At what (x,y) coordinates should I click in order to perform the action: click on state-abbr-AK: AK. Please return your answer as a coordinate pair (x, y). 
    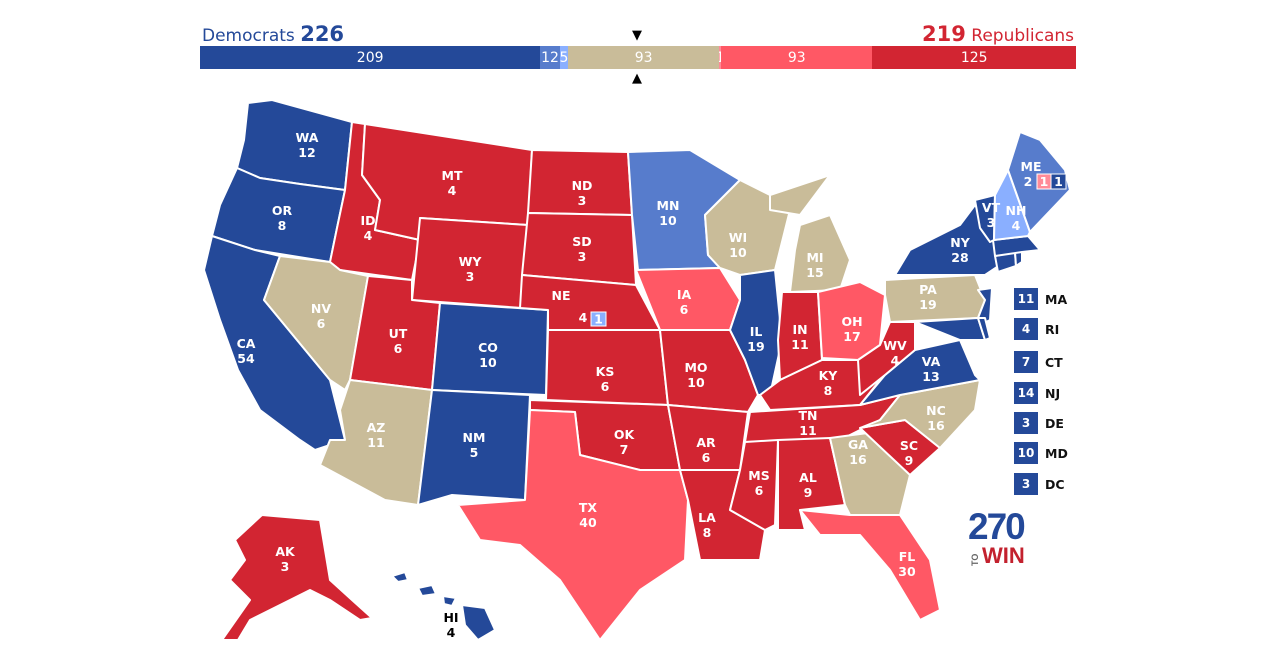
    Looking at the image, I should click on (285, 551).